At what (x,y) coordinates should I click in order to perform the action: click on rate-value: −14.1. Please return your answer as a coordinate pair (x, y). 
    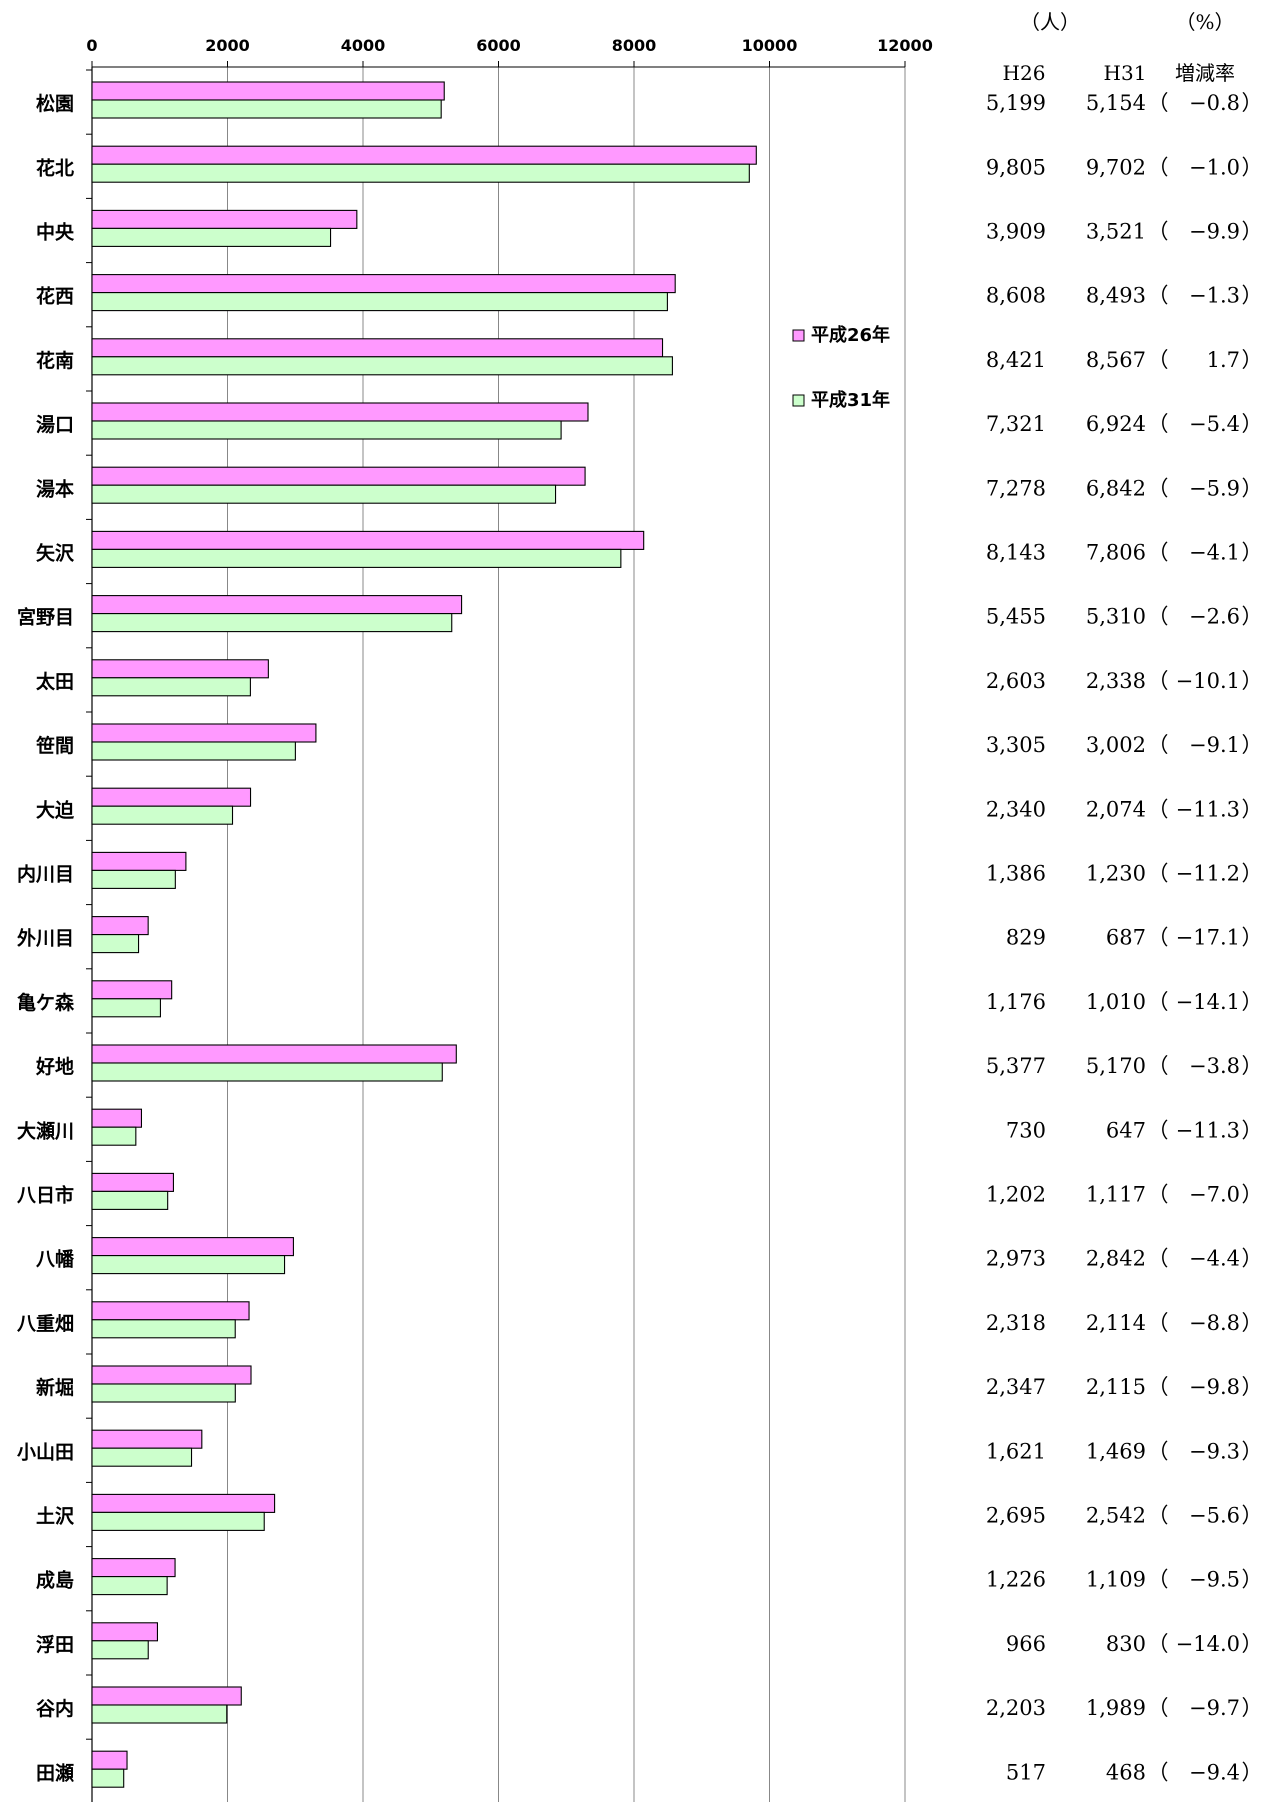
    Looking at the image, I should click on (1208, 1002).